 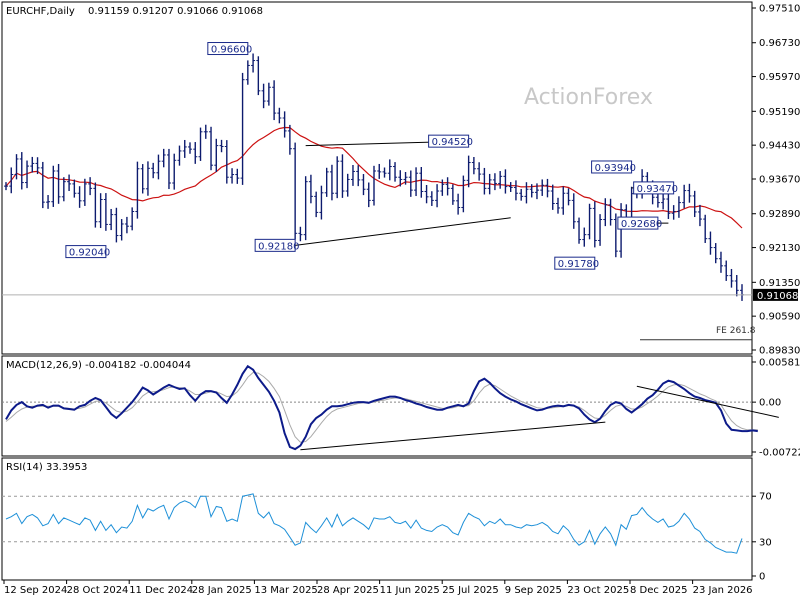 What do you see at coordinates (779, 180) in the screenshot?
I see `price-y-tick-label: 0.93670` at bounding box center [779, 180].